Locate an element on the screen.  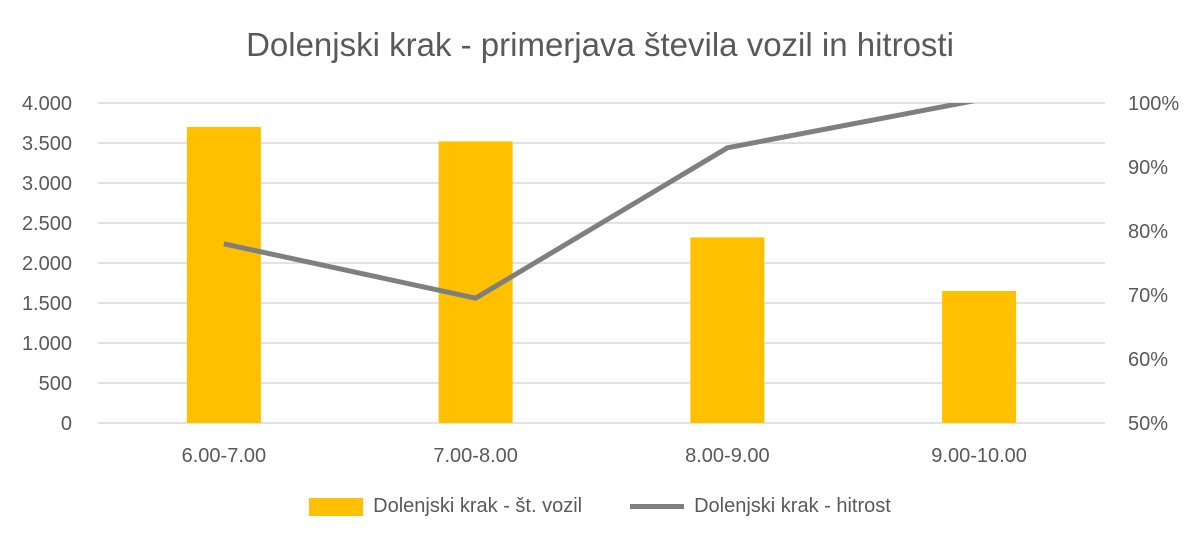
left-tick-label: 2.000 is located at coordinates (47, 264).